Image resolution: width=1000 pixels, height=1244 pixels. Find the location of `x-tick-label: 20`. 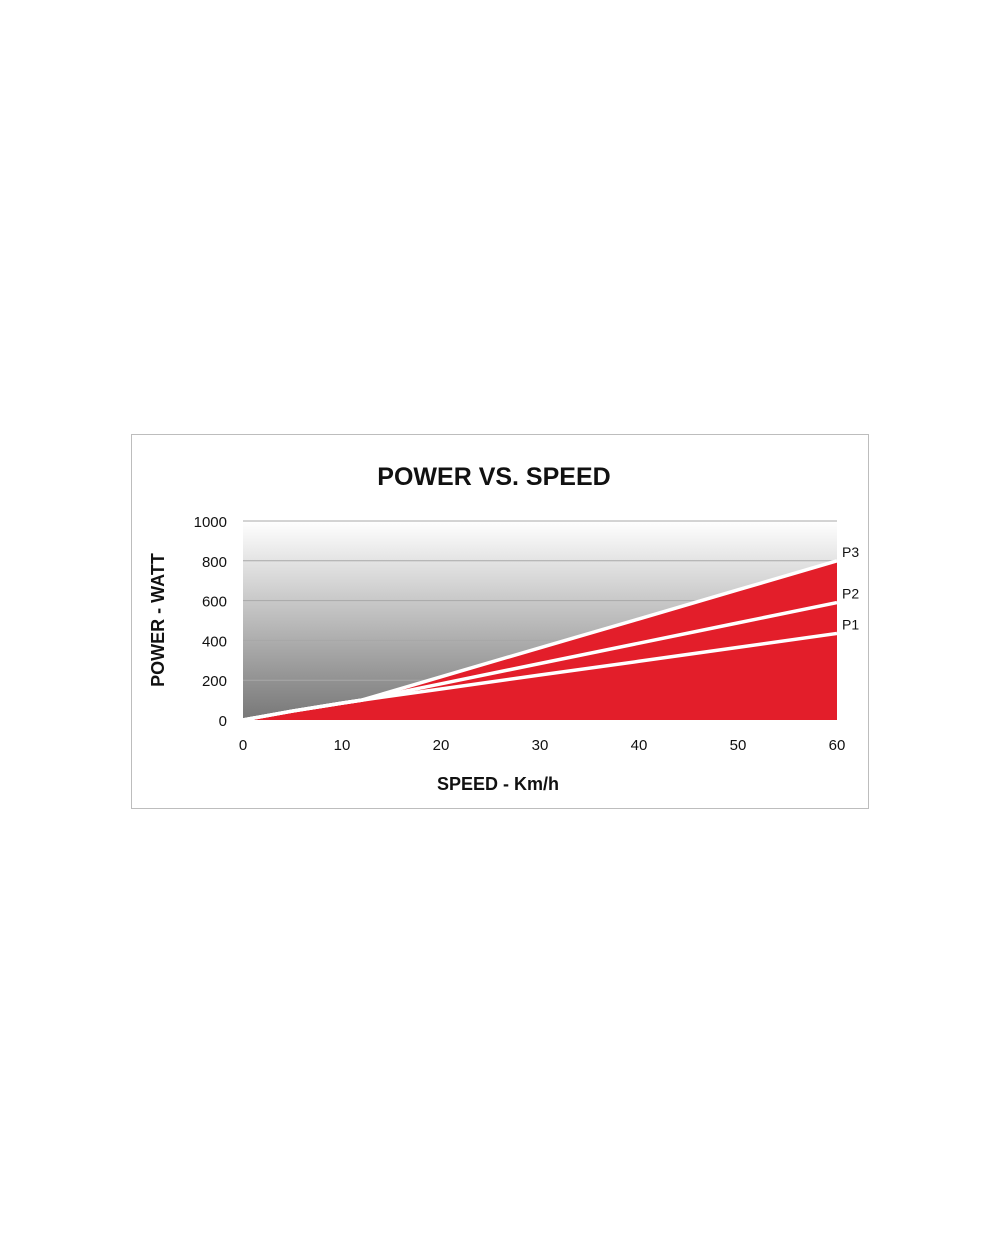

x-tick-label: 20 is located at coordinates (441, 745).